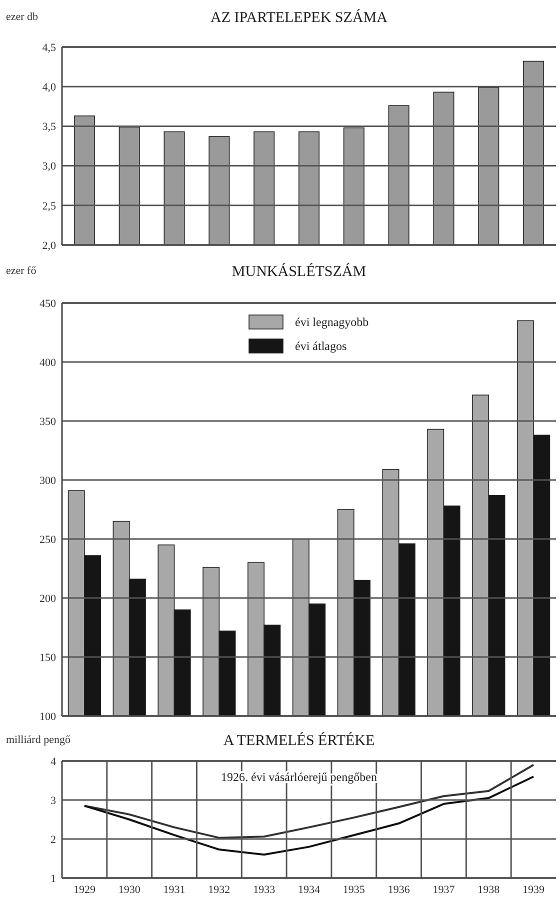  I want to click on y-tick-label: 1, so click(53, 878).